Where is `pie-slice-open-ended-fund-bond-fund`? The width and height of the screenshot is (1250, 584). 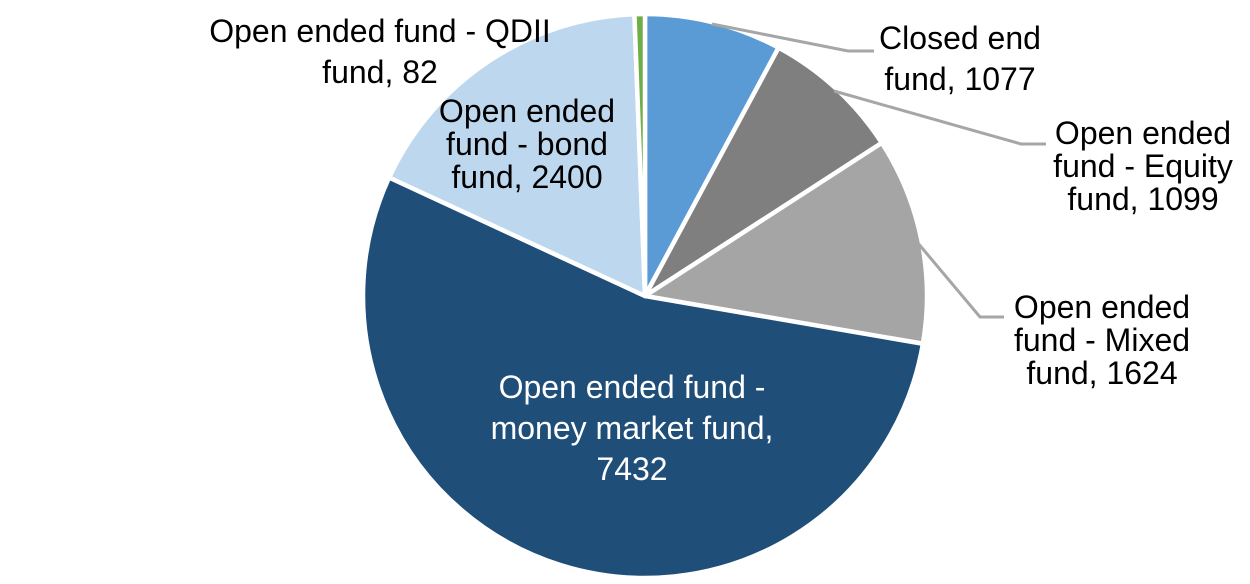 pie-slice-open-ended-fund-bond-fund is located at coordinates (517, 155).